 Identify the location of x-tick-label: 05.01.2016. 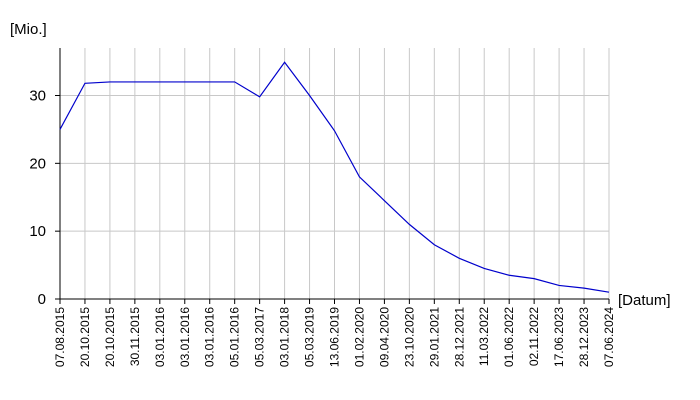
(235, 337).